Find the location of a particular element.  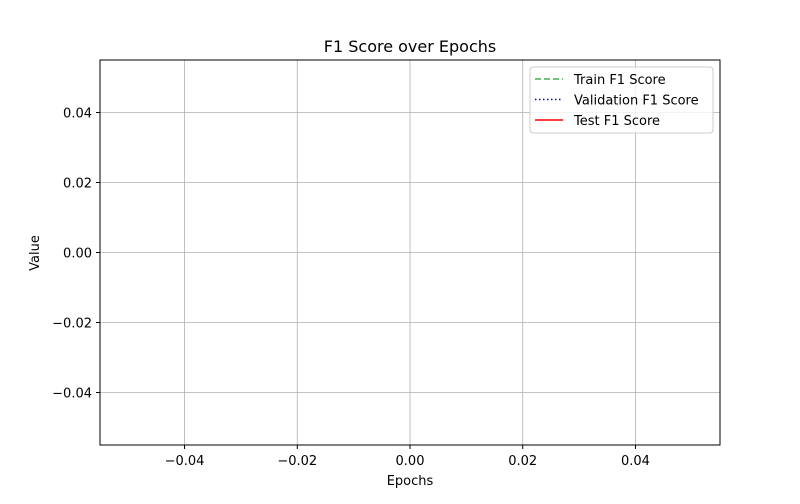

x-axis-ticks: −0.04 −0.02 0.00 0.02 0.04 is located at coordinates (407, 457).